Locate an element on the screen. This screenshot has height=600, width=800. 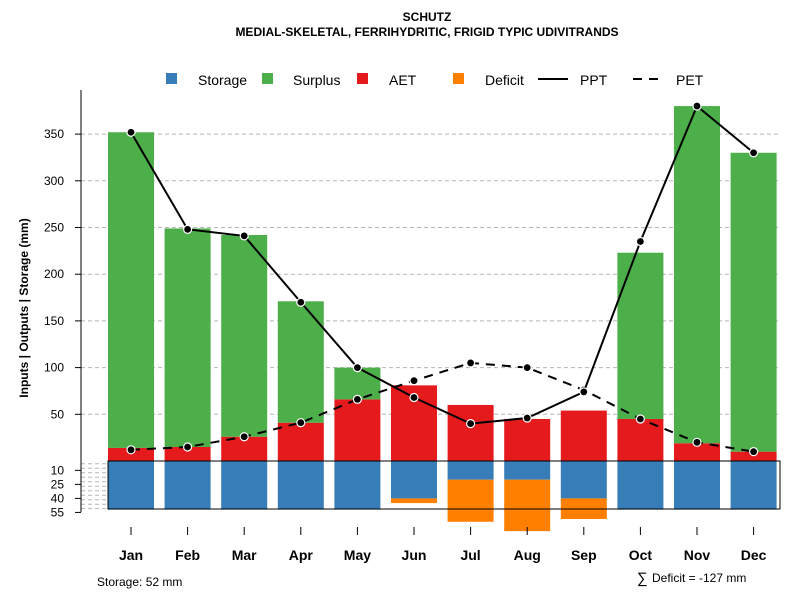
footnotes: Storage: 52 mm ∑ Deficit = -127 mm is located at coordinates (421, 579).